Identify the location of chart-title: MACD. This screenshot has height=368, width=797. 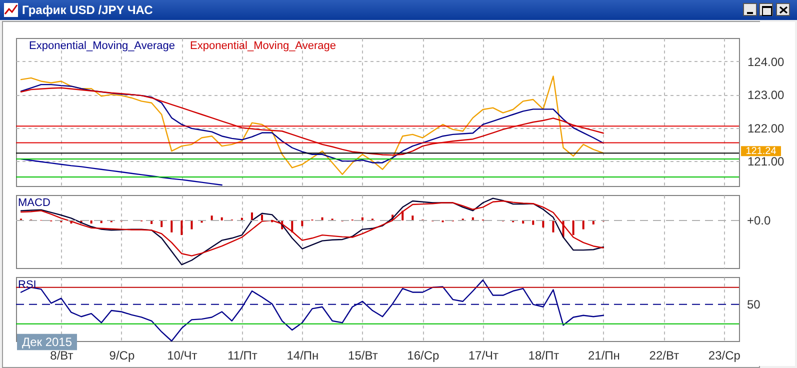
(34, 203).